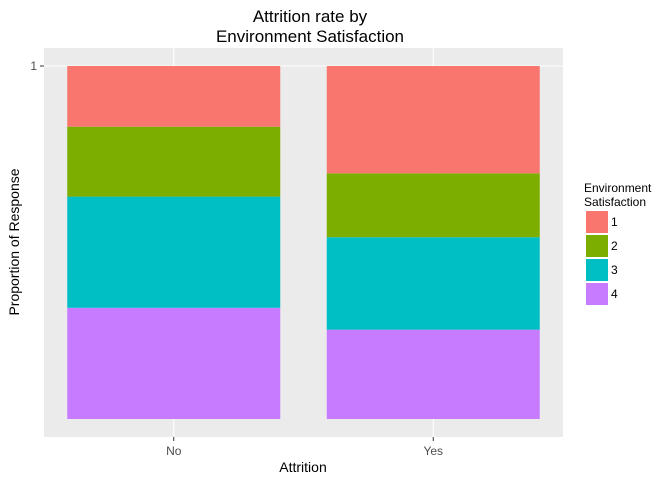 The width and height of the screenshot is (672, 480). Describe the element at coordinates (614, 270) in the screenshot. I see `legend-label-3: 3` at that location.